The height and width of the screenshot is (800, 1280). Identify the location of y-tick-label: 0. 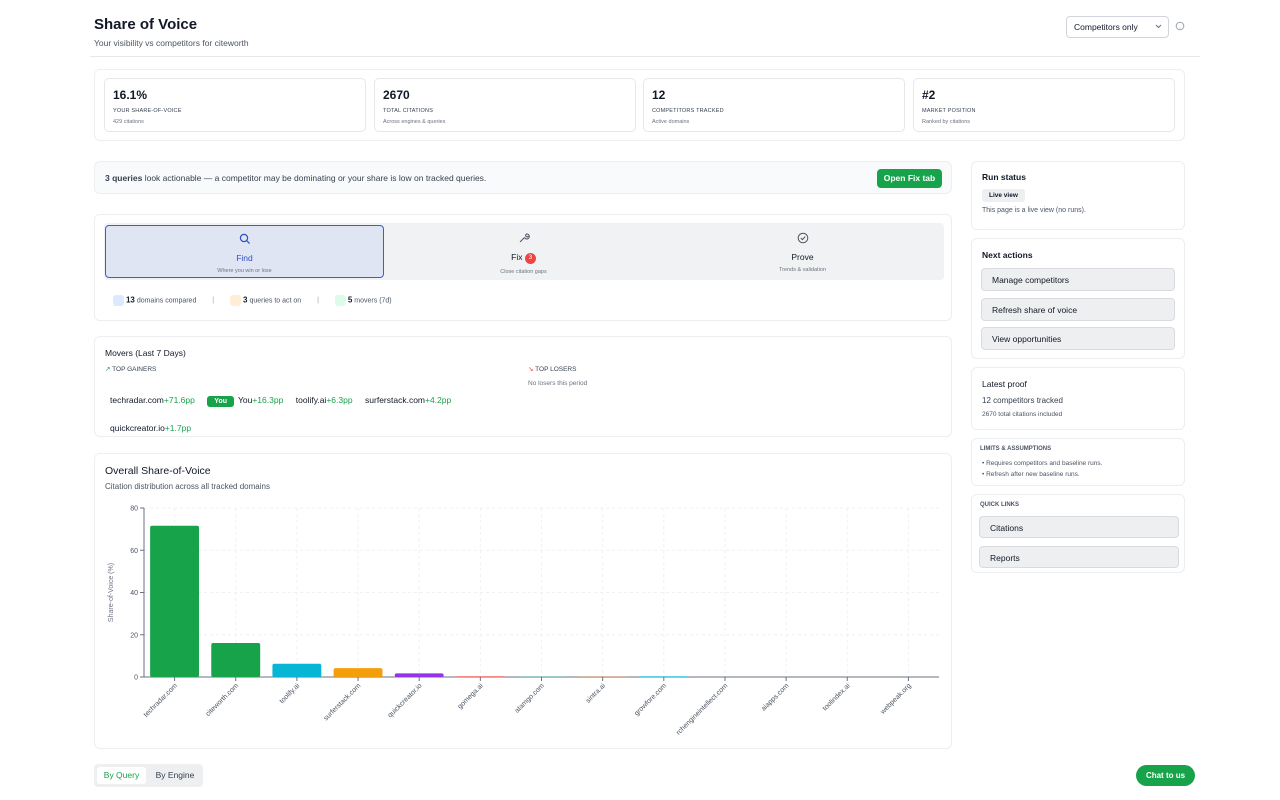
(136, 678).